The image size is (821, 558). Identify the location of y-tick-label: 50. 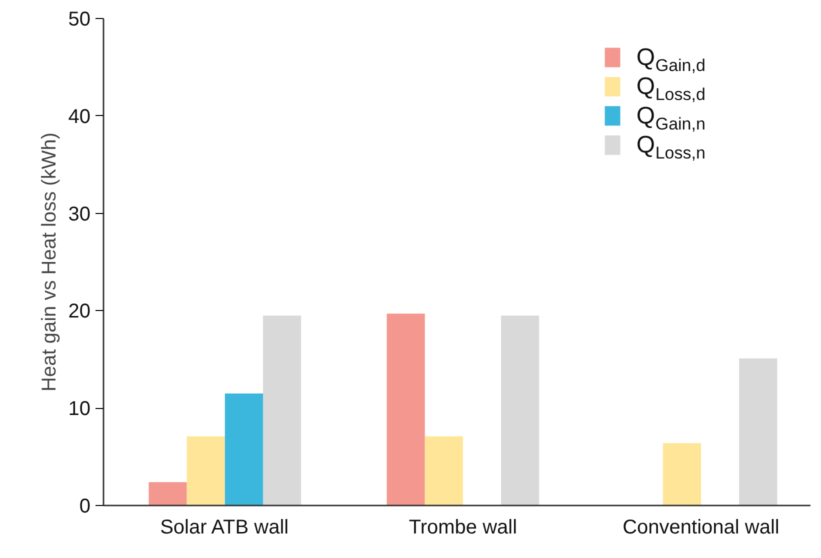
(79, 19).